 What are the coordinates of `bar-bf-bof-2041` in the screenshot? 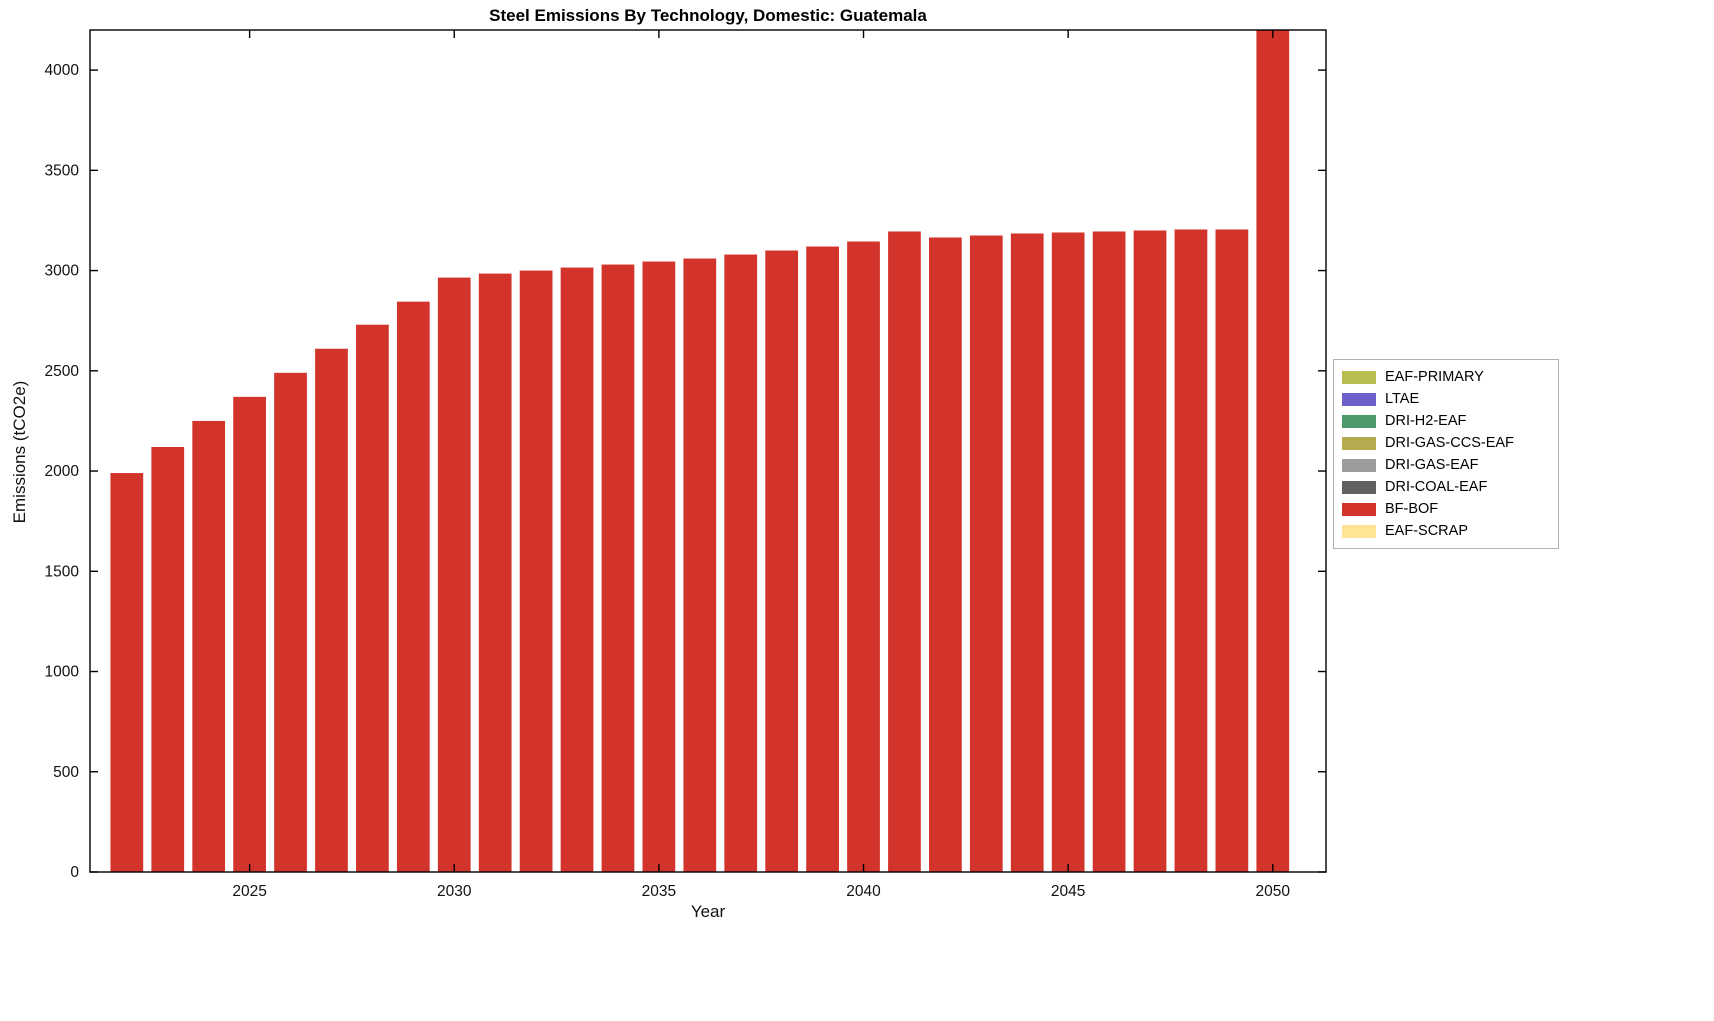 It's located at (904, 552).